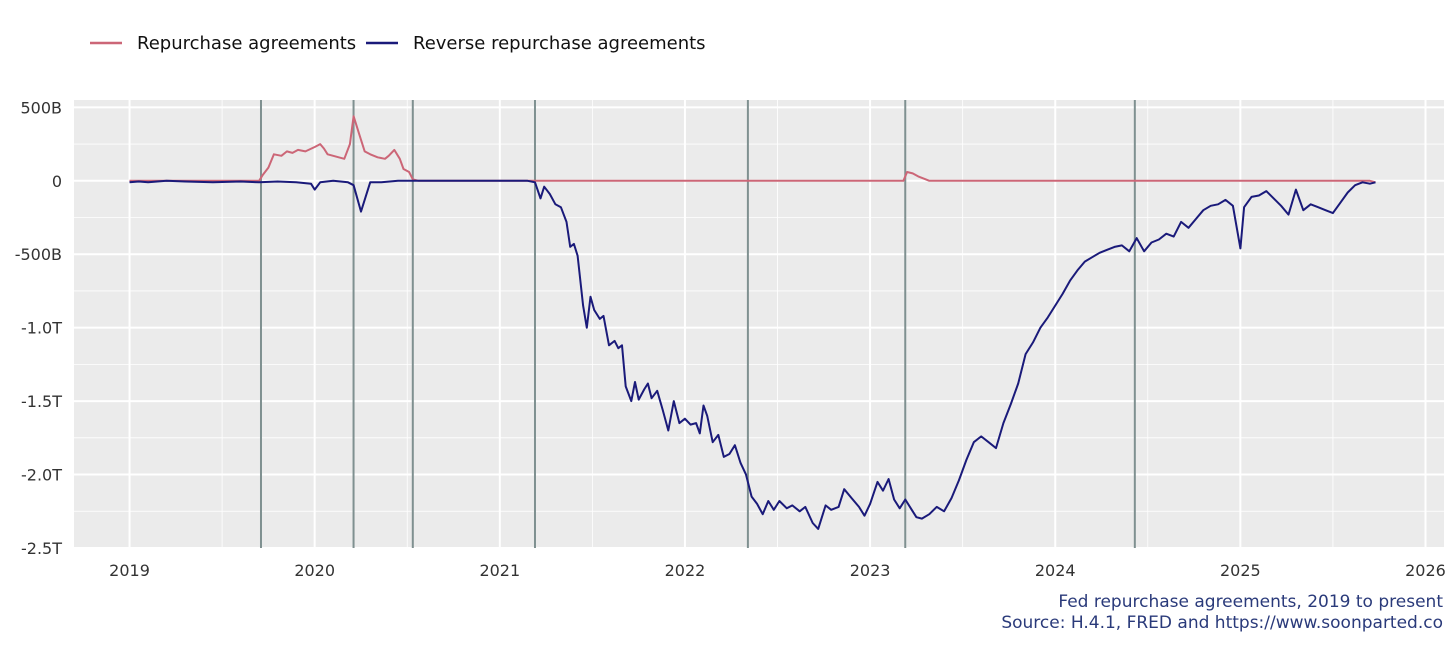 Image resolution: width=1456 pixels, height=647 pixels. Describe the element at coordinates (57, 181) in the screenshot. I see `y-tick-label: 0` at that location.